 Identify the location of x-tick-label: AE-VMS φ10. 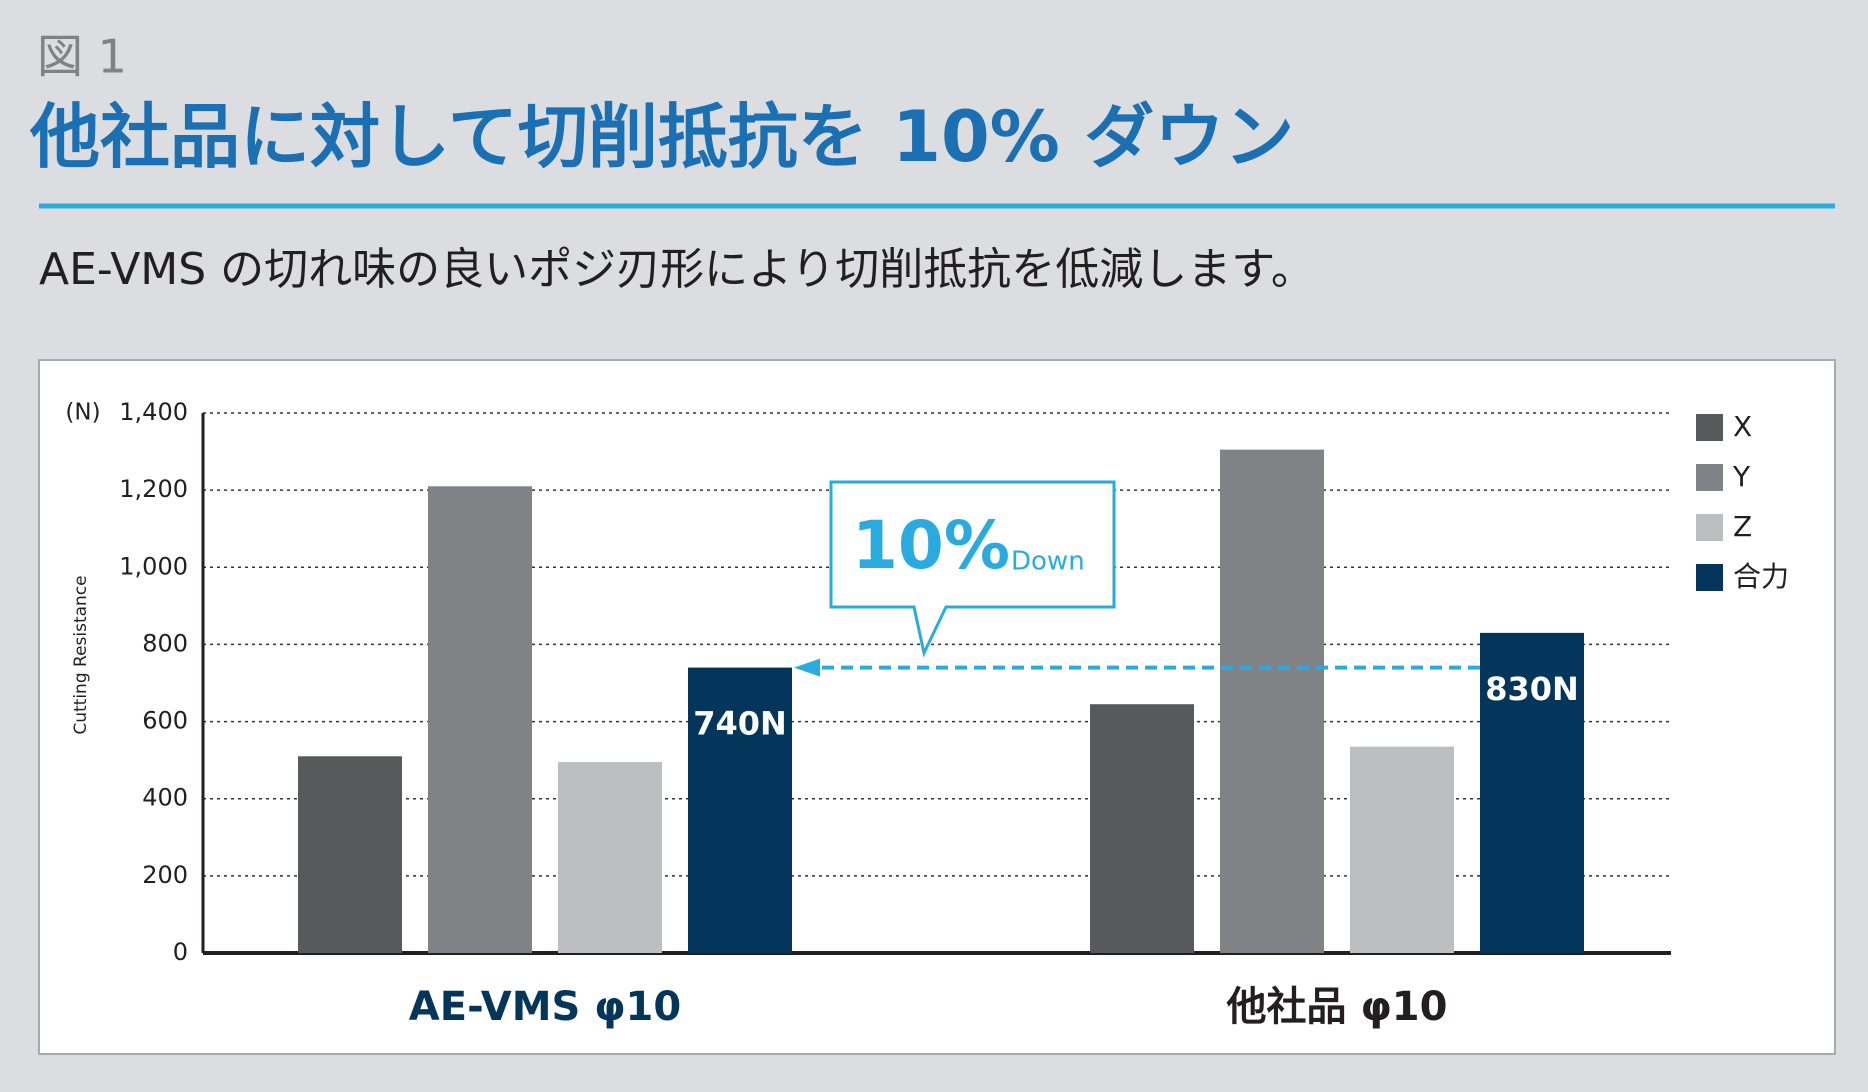
(545, 1007).